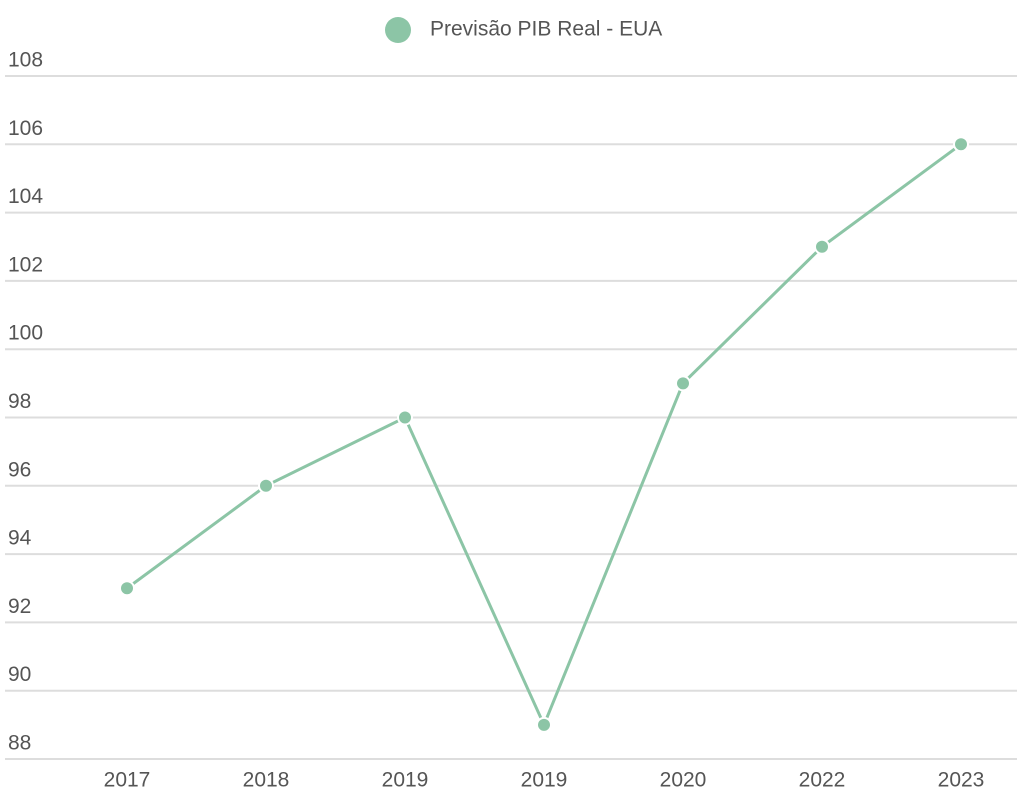 This screenshot has width=1019, height=792. Describe the element at coordinates (961, 780) in the screenshot. I see `x-tick-label: 2023` at that location.